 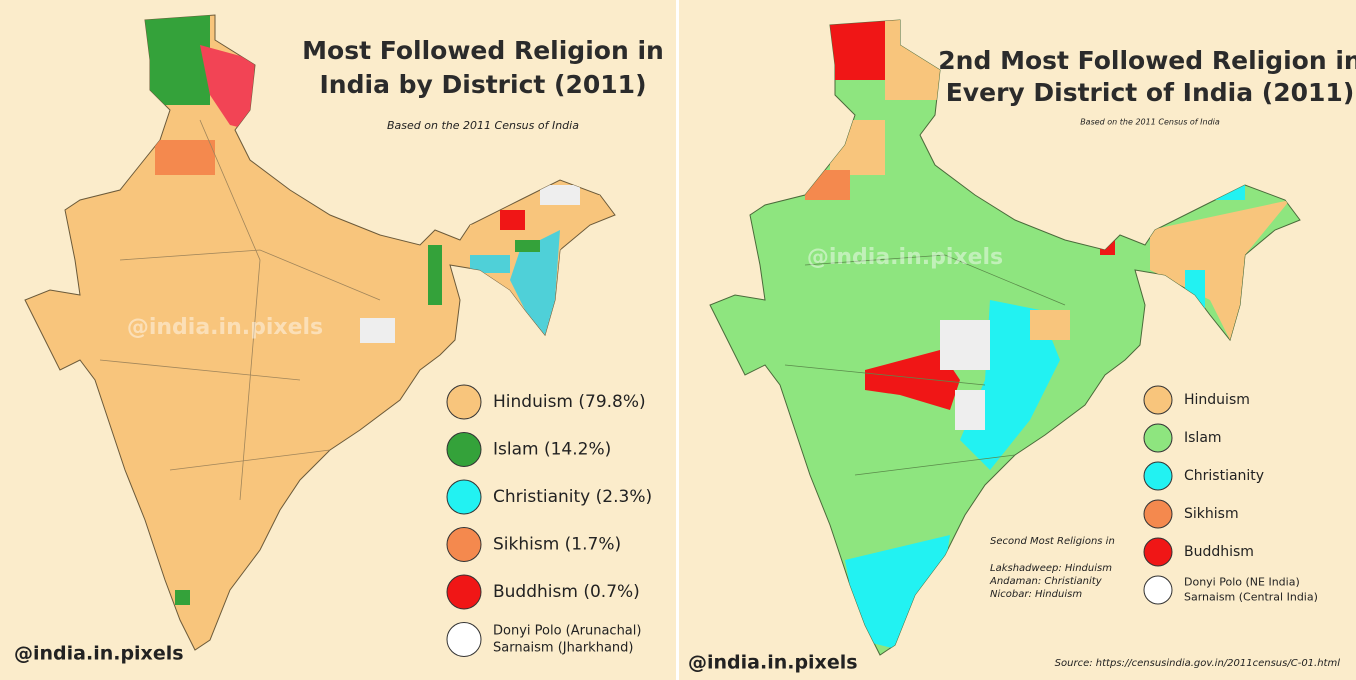 I want to click on right-credit: @india.in.pixels, so click(x=773, y=663).